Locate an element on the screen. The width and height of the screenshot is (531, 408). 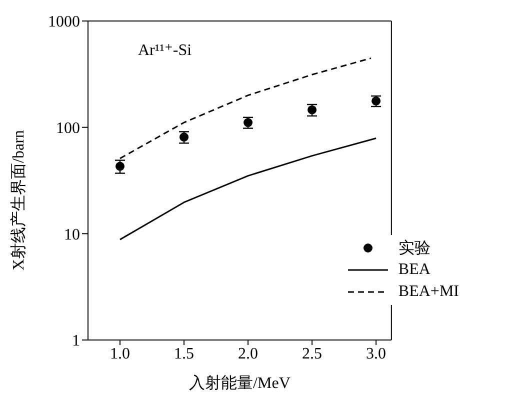
x-tick-label: 1.5 is located at coordinates (184, 353).